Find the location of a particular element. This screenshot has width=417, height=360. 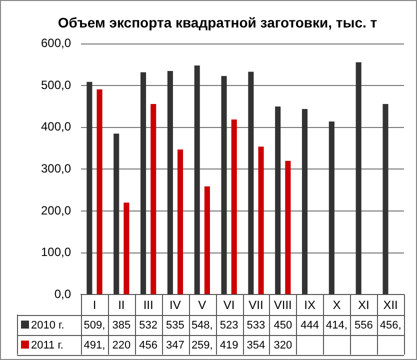

data-label: 444 is located at coordinates (309, 326).